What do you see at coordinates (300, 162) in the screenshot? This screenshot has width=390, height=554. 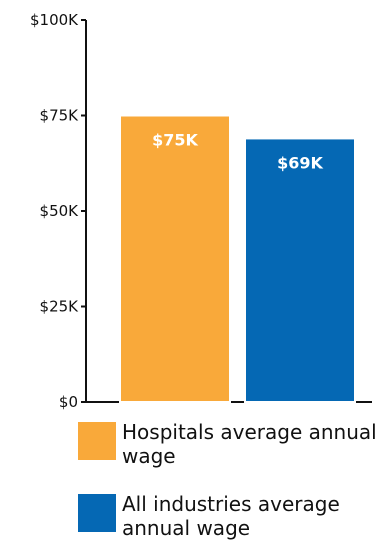 I see `bar-value-label: $69K` at bounding box center [300, 162].